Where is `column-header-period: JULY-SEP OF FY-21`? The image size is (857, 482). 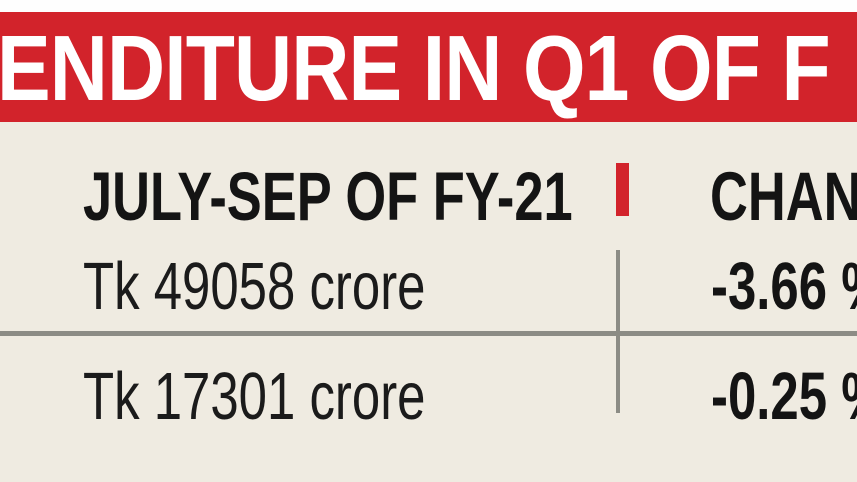 column-header-period: JULY-SEP OF FY-21 is located at coordinates (328, 196).